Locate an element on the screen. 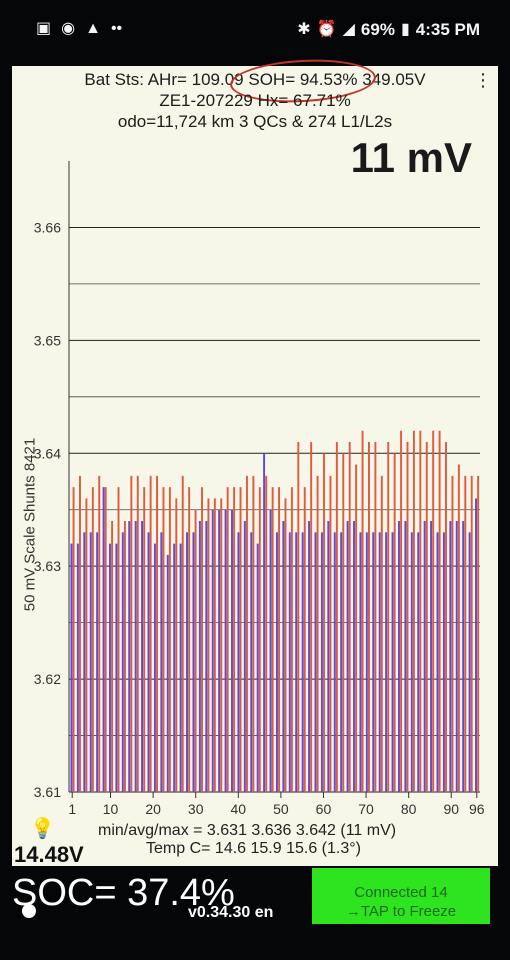 Image resolution: width=510 pixels, height=960 pixels. temperature-text: Temp C= 14.6 15.9 15.6 (1.3°) is located at coordinates (253, 848).